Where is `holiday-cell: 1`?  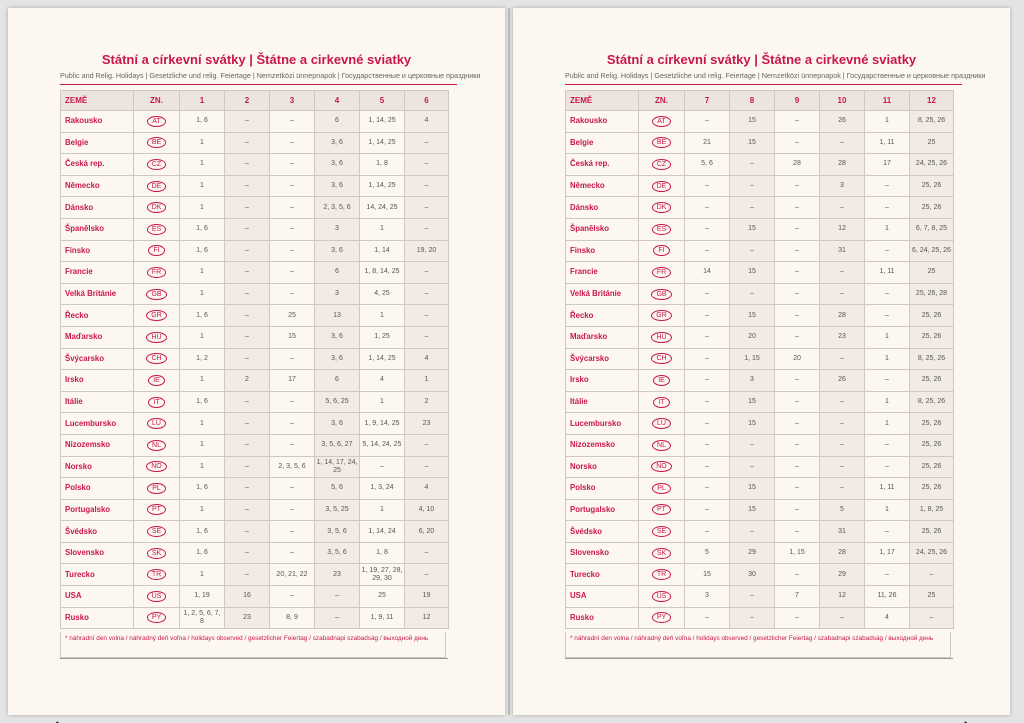 holiday-cell: 1 is located at coordinates (382, 510).